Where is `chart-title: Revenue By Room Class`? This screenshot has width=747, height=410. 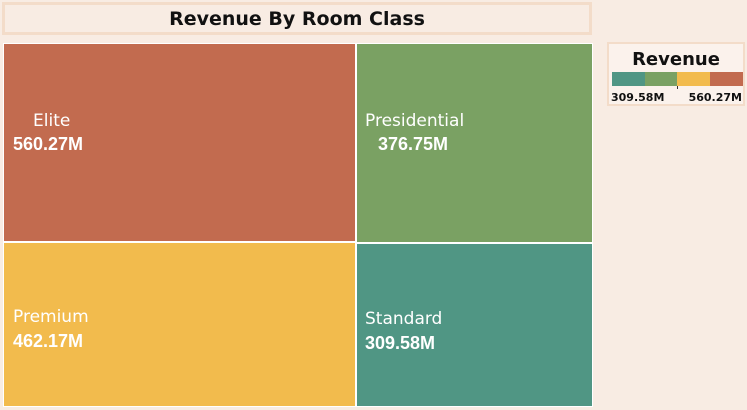
chart-title: Revenue By Room Class is located at coordinates (297, 18).